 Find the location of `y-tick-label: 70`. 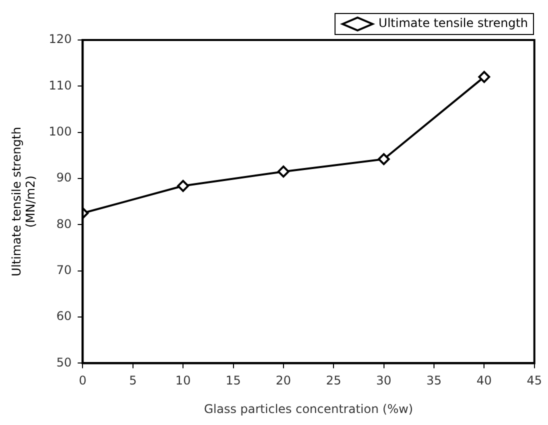

y-tick-label: 70 is located at coordinates (64, 269).